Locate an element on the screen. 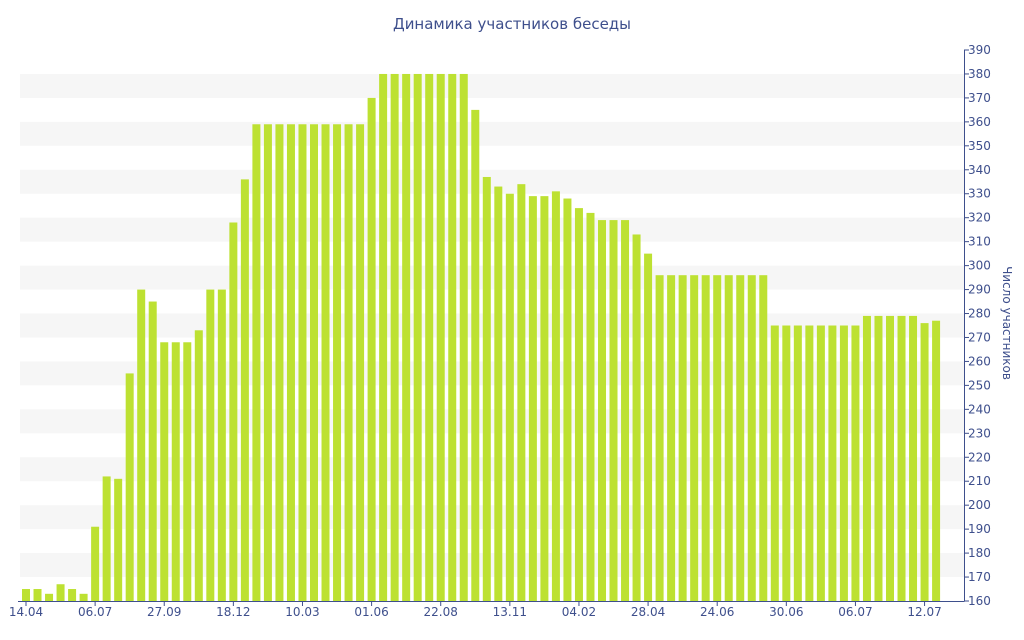  x-tick-label: 10.03 is located at coordinates (302, 612).